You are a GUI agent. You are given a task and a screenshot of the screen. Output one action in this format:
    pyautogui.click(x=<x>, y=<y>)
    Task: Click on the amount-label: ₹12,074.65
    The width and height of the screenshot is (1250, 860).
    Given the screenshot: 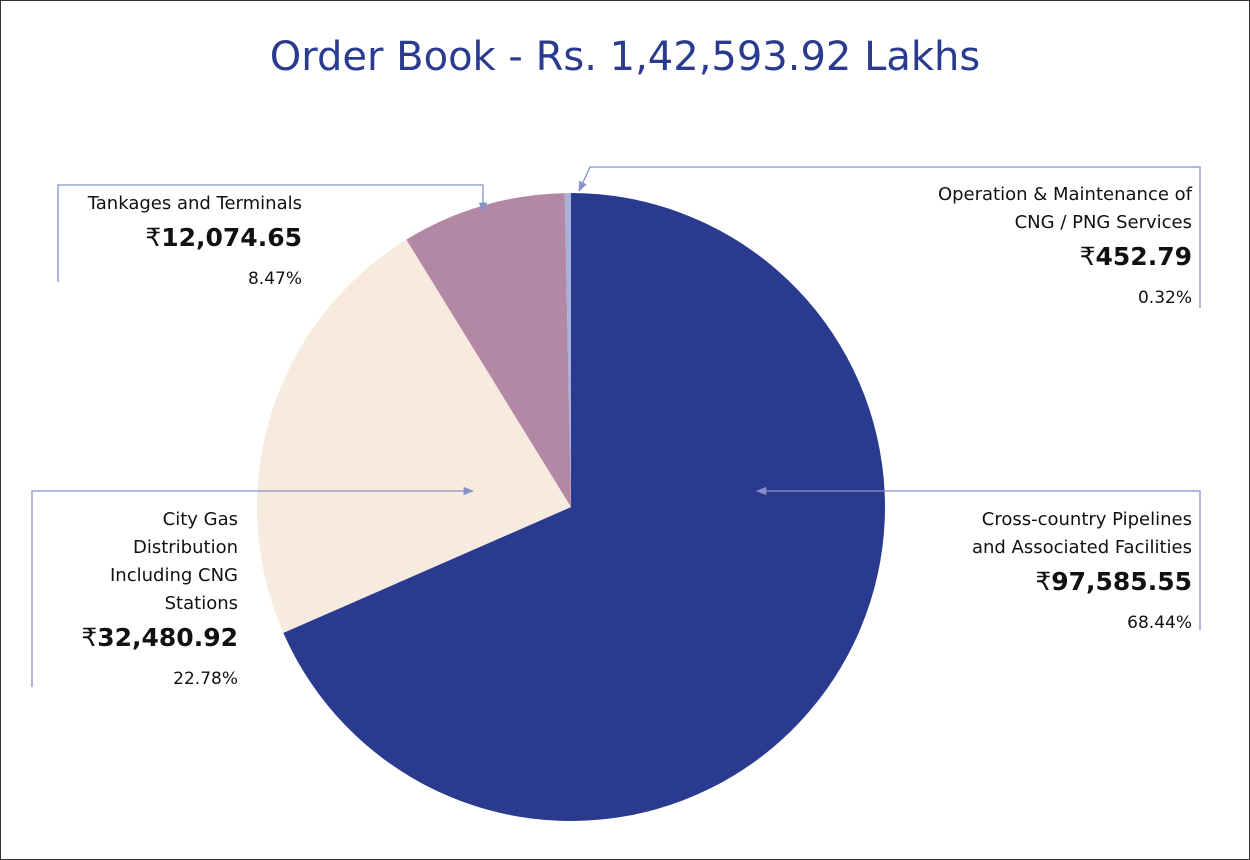 What is the action you would take?
    pyautogui.click(x=195, y=238)
    